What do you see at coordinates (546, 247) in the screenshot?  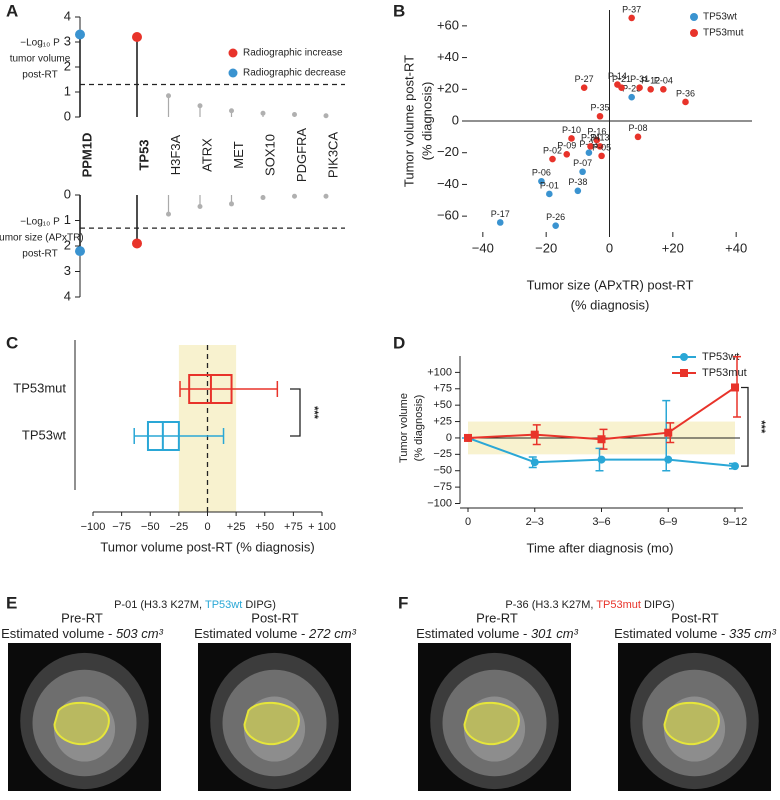 I see `x-tick-label: −20` at bounding box center [546, 247].